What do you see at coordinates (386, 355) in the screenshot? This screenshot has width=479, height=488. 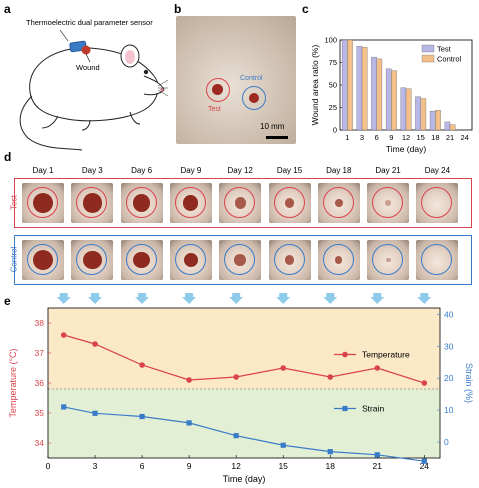 I see `legend-temperature-label: Temperature` at bounding box center [386, 355].